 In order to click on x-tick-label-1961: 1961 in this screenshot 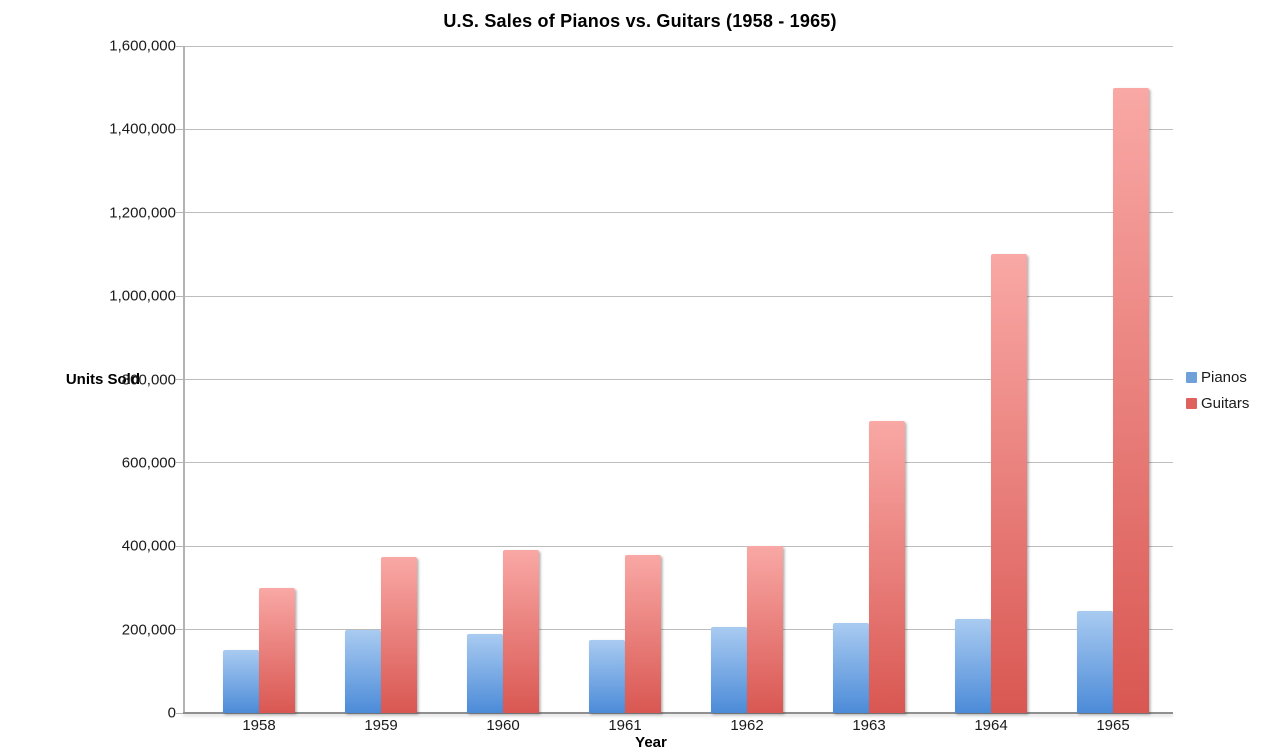, I will do `click(625, 725)`.